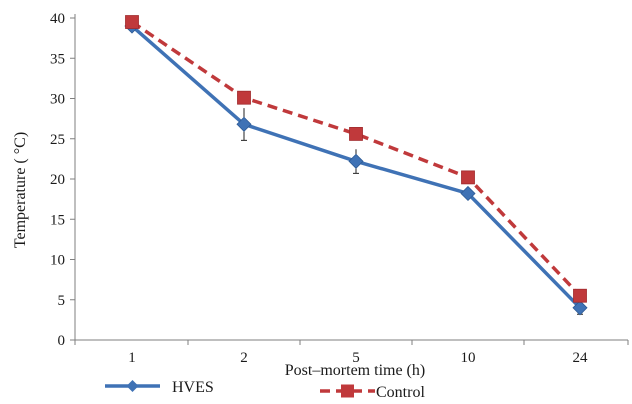 The width and height of the screenshot is (632, 404). Describe the element at coordinates (347, 391) in the screenshot. I see `legend-marker-square` at that location.